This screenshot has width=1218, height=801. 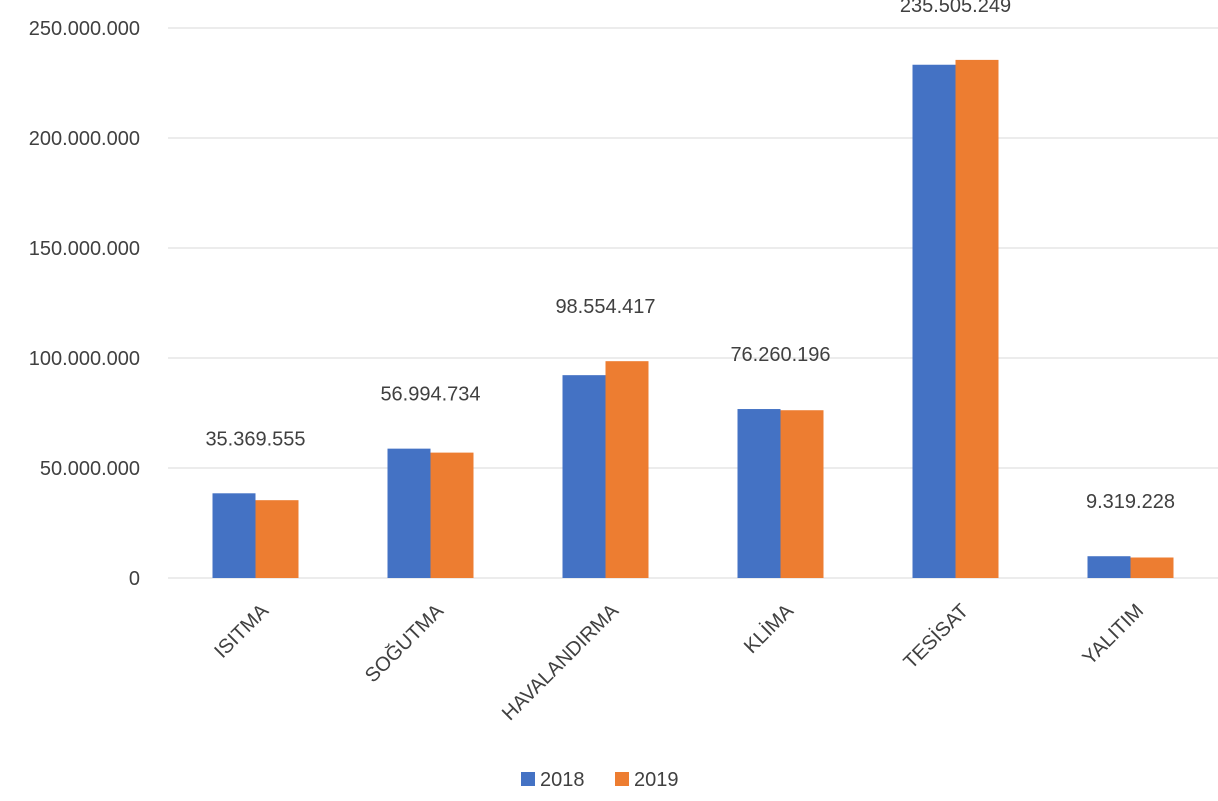 What do you see at coordinates (84, 249) in the screenshot?
I see `y-tick-label: 150.000.000` at bounding box center [84, 249].